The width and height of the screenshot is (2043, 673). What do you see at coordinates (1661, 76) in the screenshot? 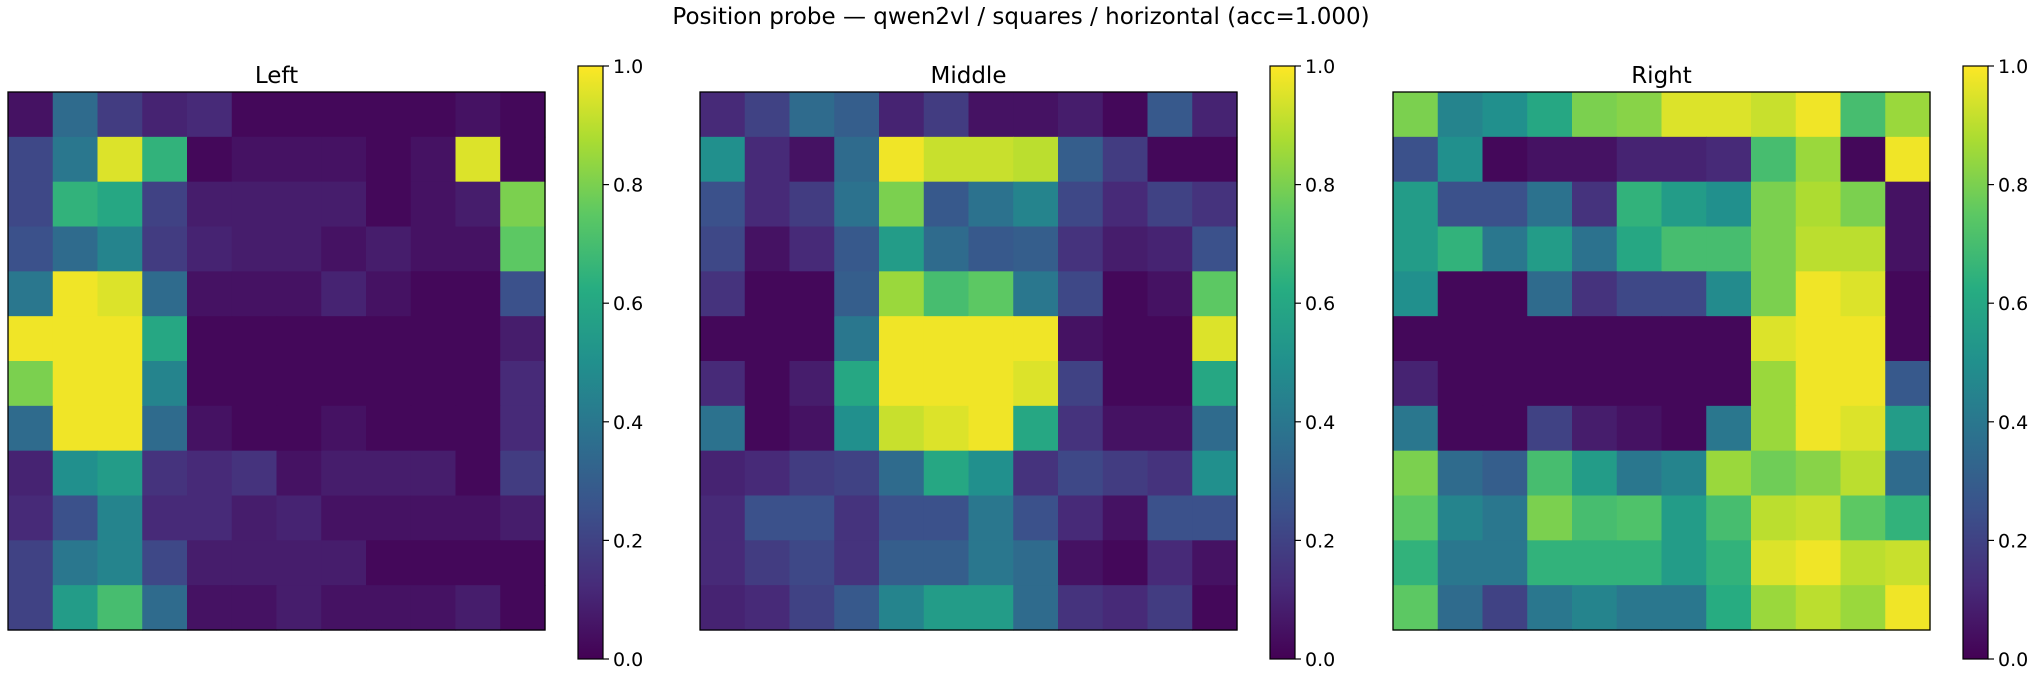
I see `panel-title: Right` at bounding box center [1661, 76].